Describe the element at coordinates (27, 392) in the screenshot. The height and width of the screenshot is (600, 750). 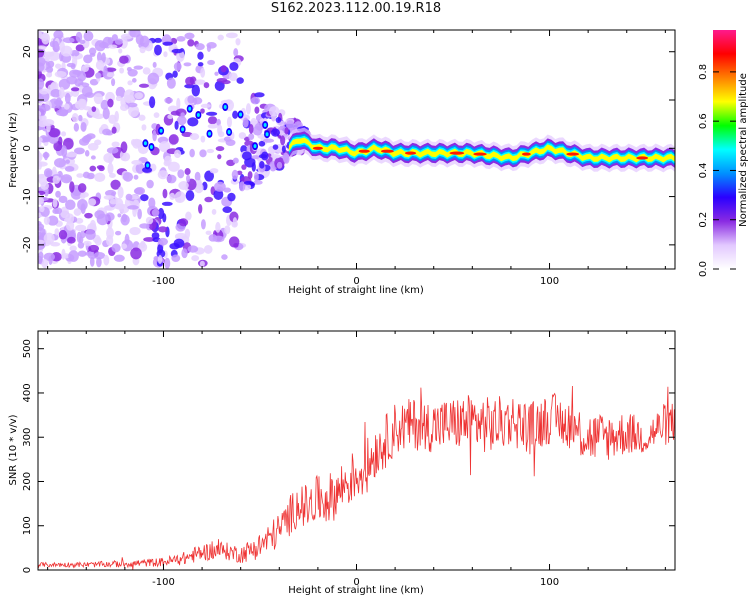
I see `snr-ytick-label: 400` at that location.